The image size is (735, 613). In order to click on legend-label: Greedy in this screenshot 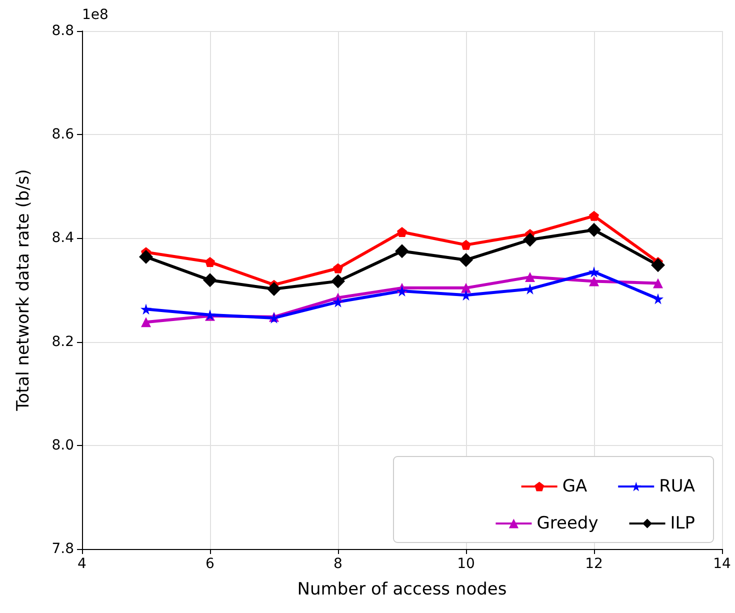, I will do `click(567, 524)`.